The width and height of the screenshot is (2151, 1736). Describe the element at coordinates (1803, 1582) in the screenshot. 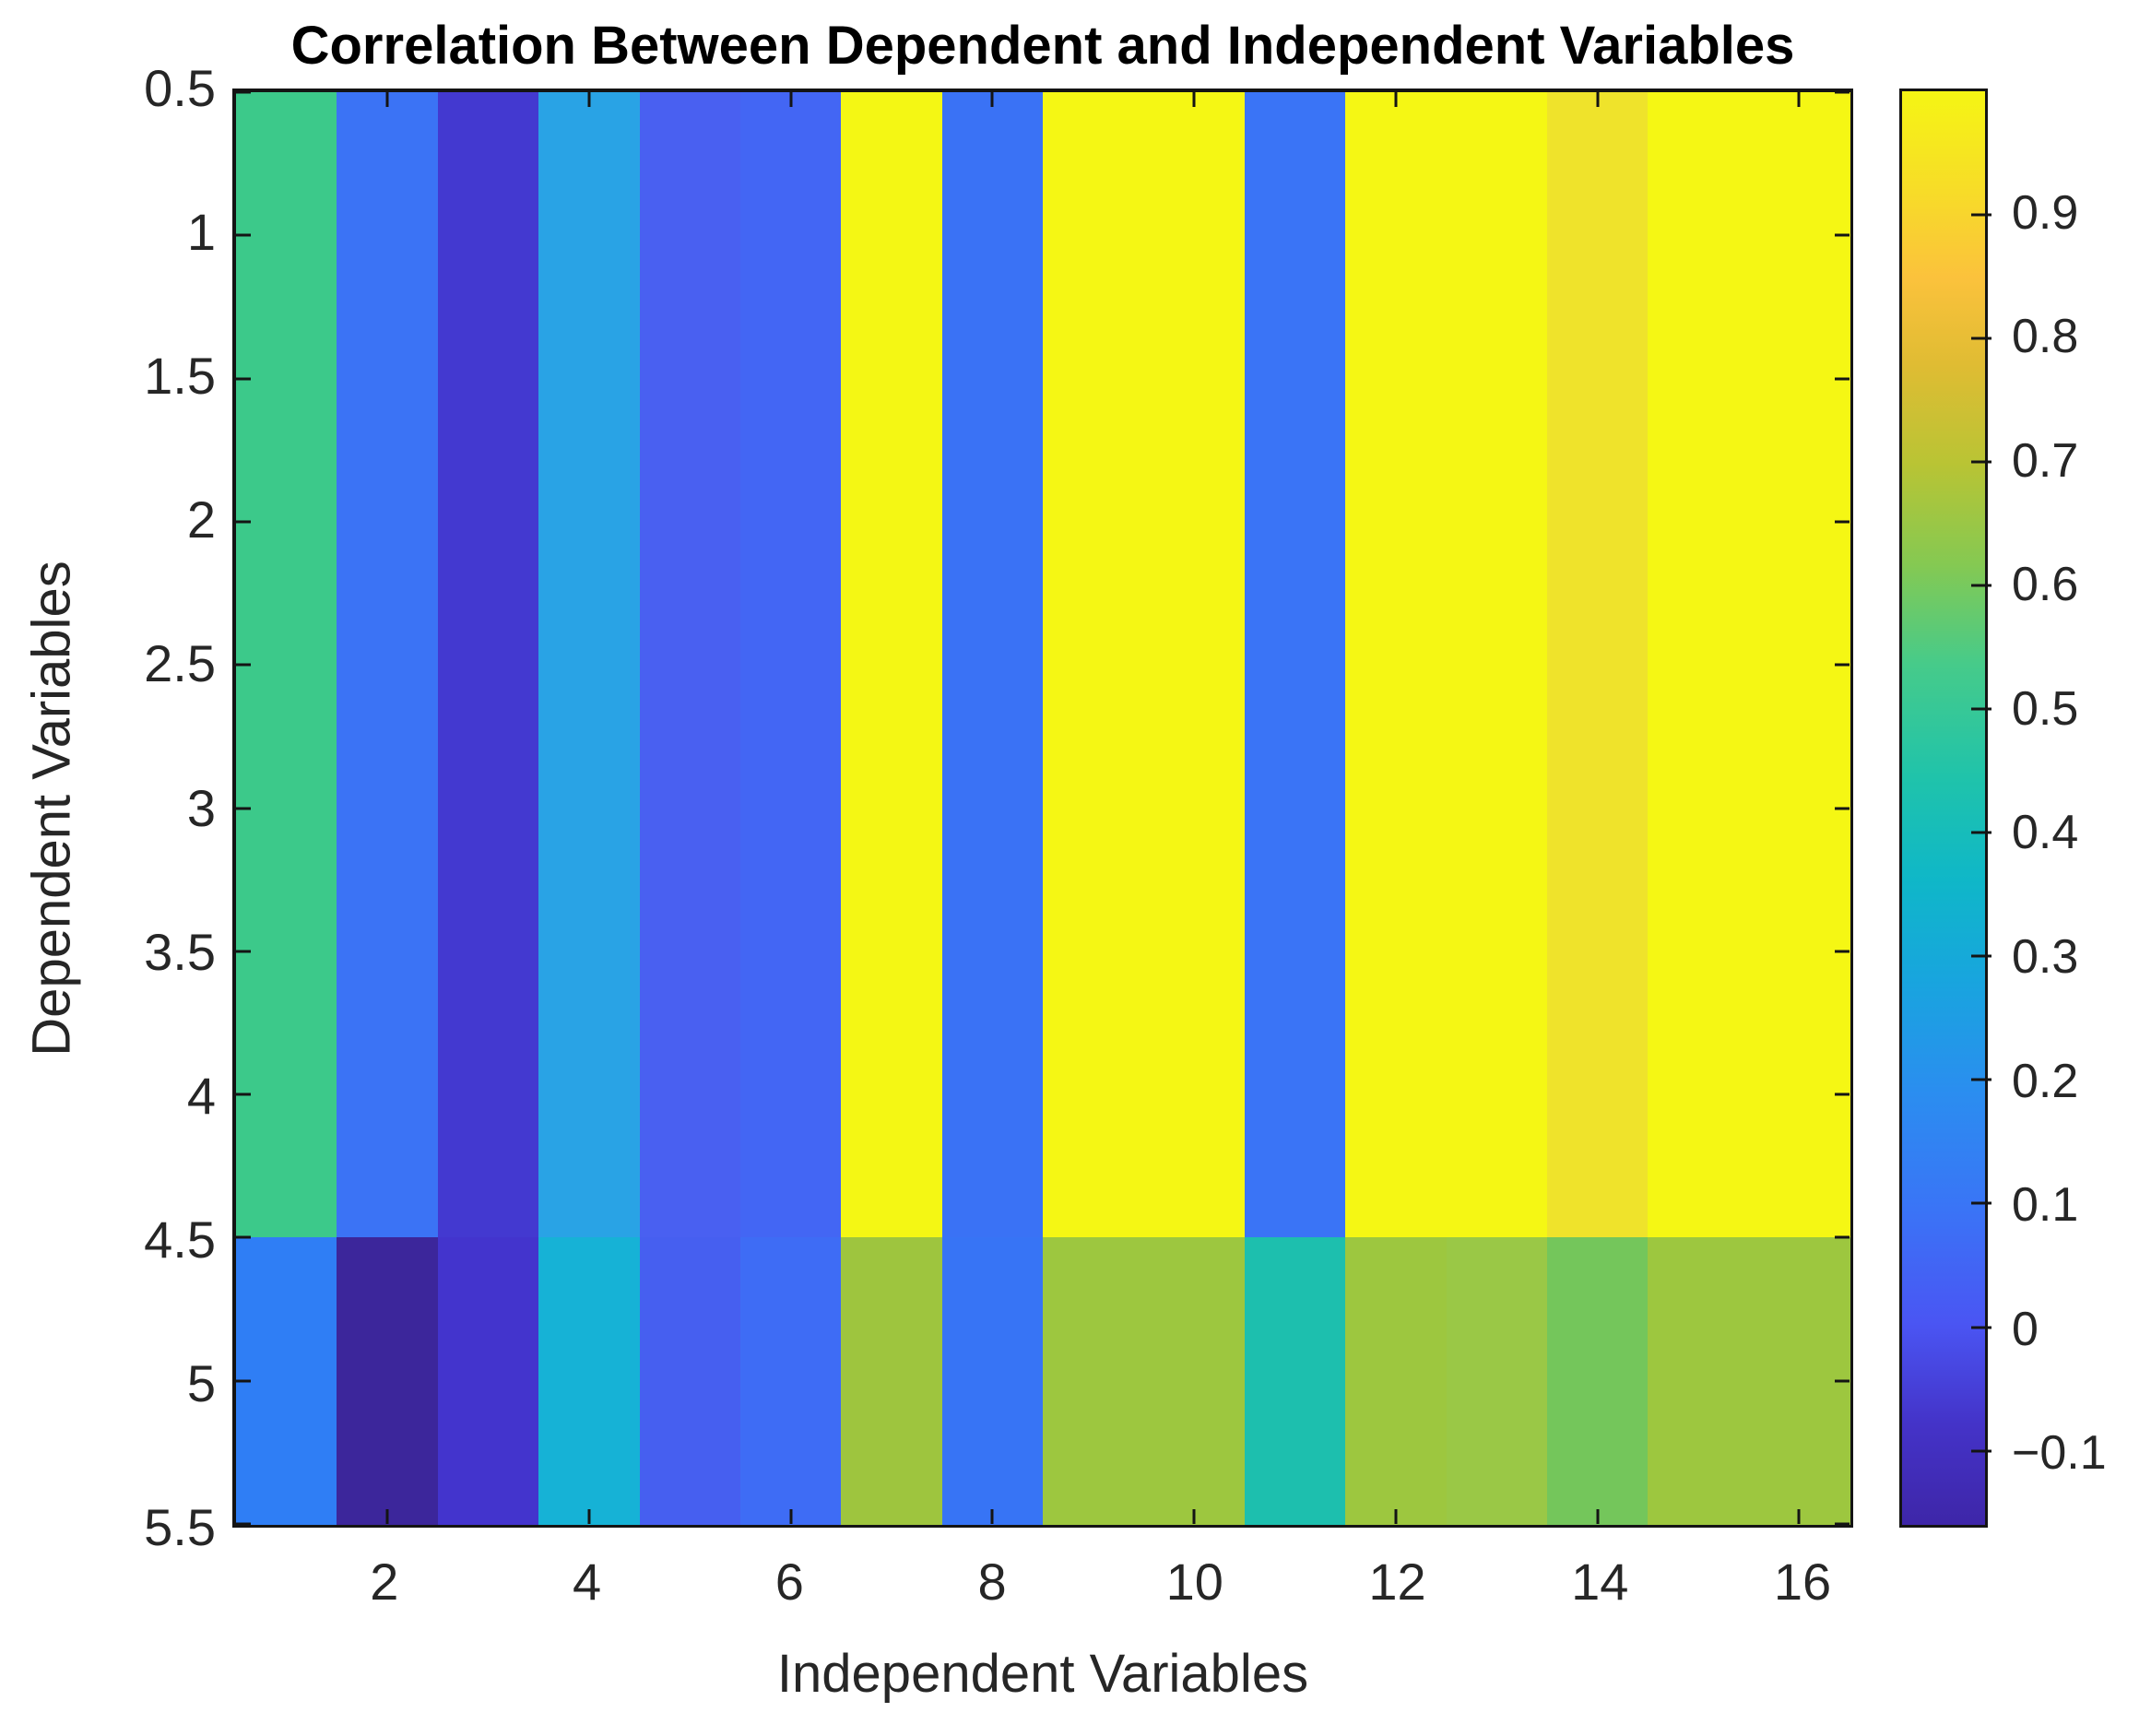

I see `x-tick-label: 16` at that location.